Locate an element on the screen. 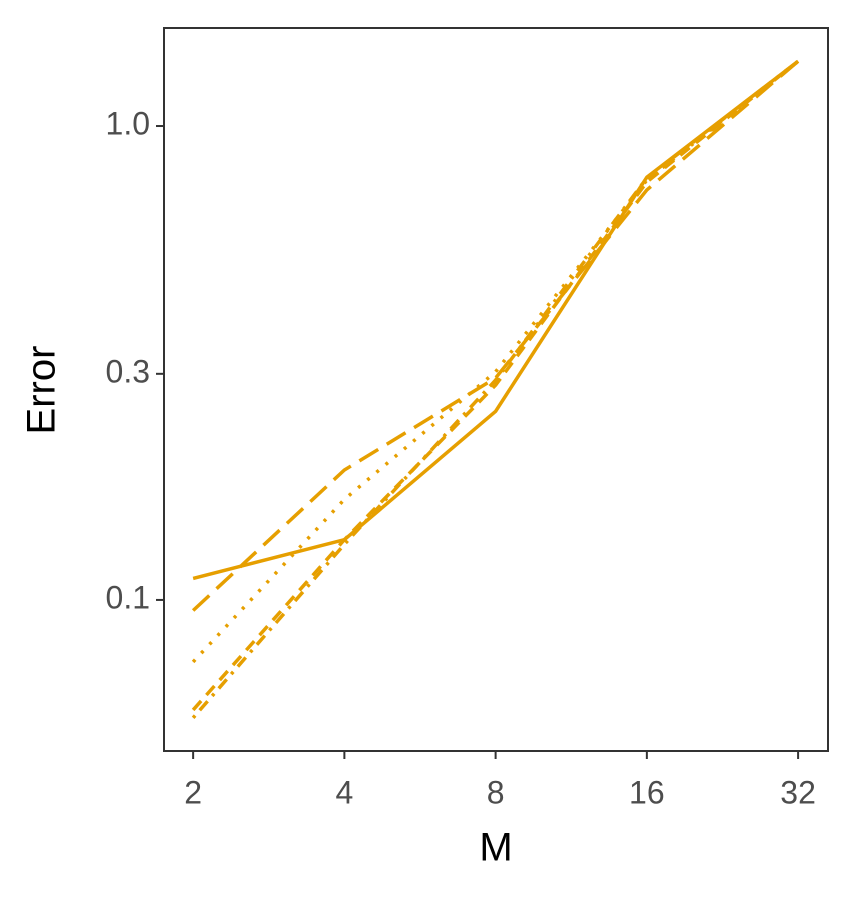 The width and height of the screenshot is (855, 900). x-tick-label: 4 is located at coordinates (344, 792).